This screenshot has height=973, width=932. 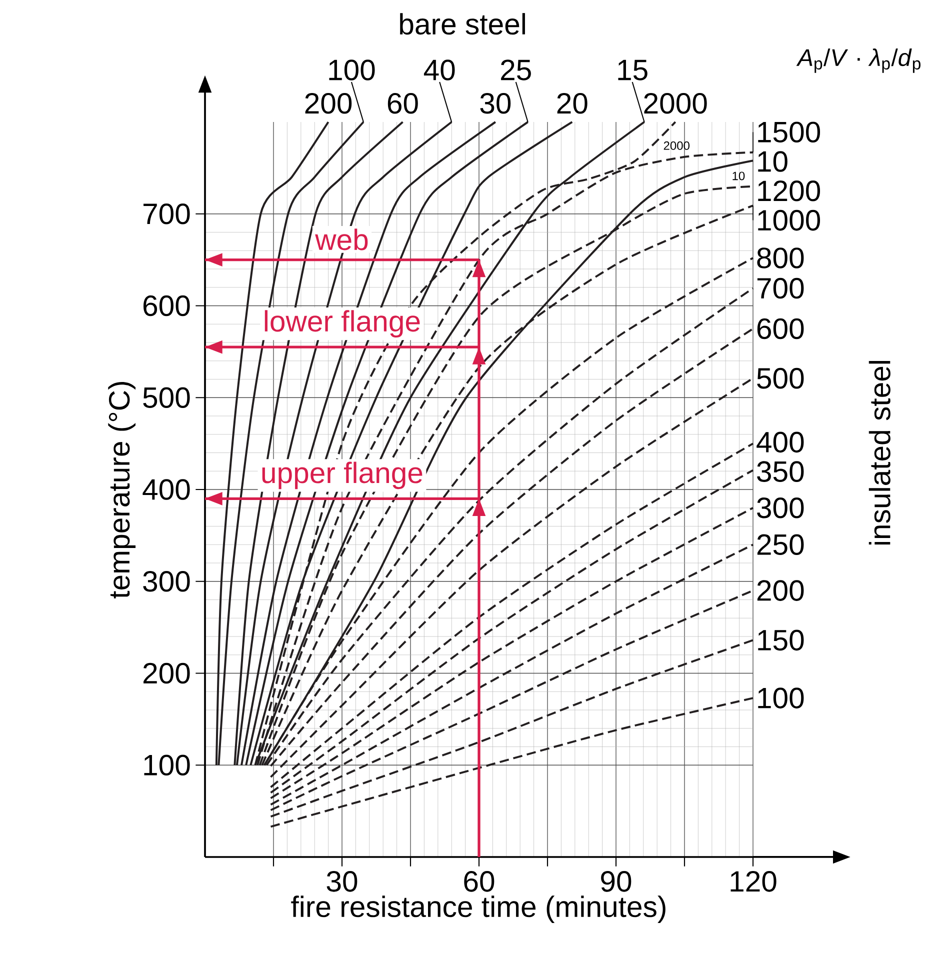 What do you see at coordinates (479, 881) in the screenshot?
I see `x-tick-label: 60` at bounding box center [479, 881].